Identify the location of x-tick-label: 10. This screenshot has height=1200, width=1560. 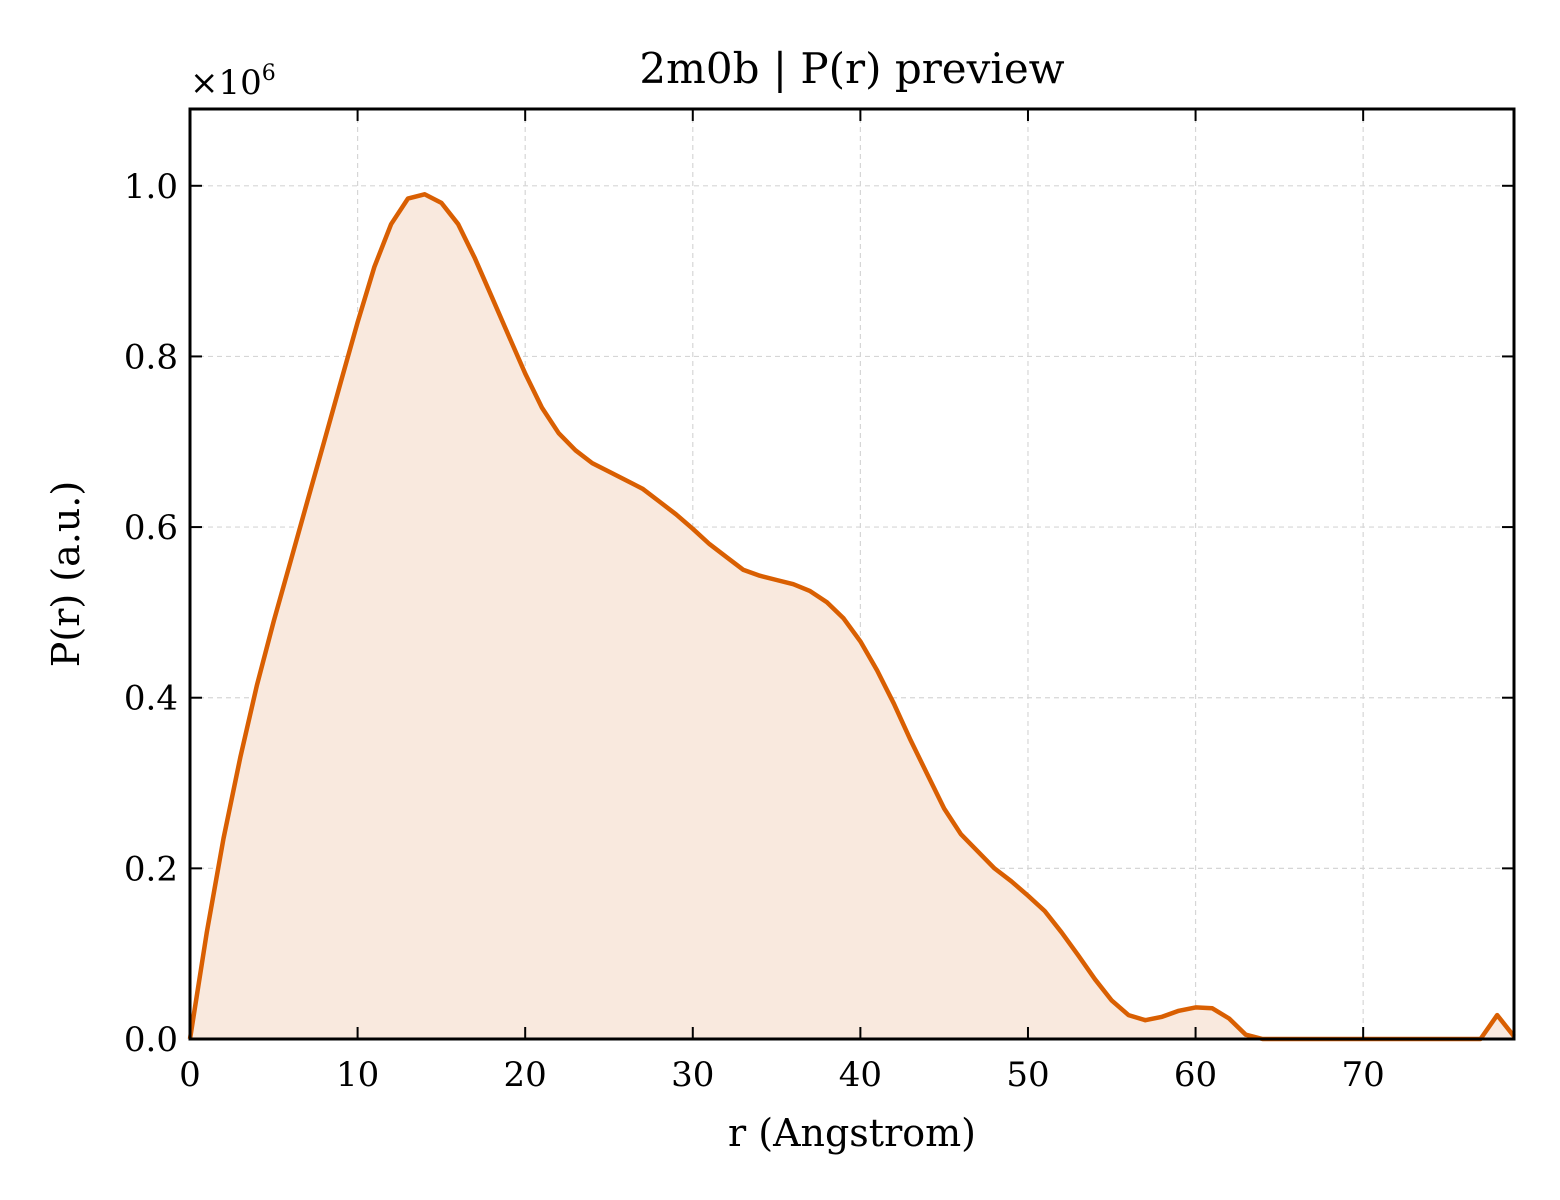
(357, 1075).